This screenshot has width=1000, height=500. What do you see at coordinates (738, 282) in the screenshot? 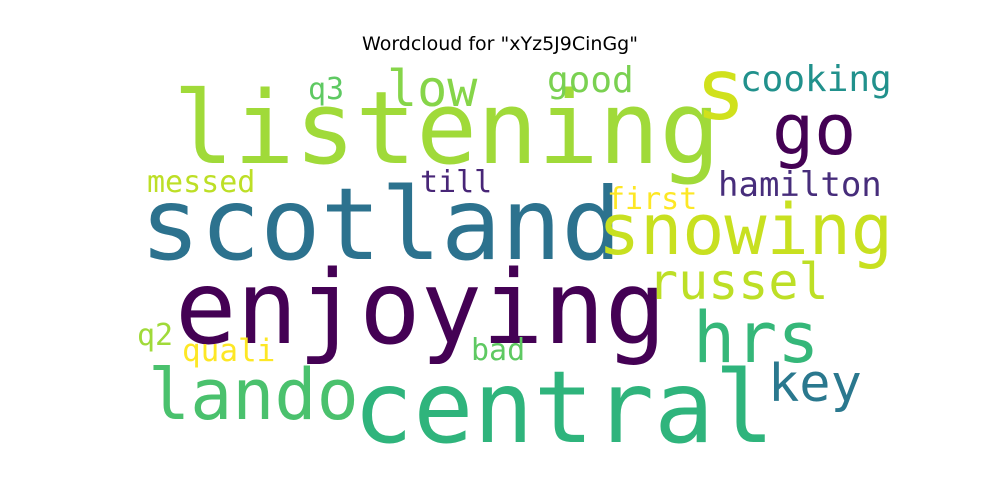
I see `word-russel: russel` at bounding box center [738, 282].